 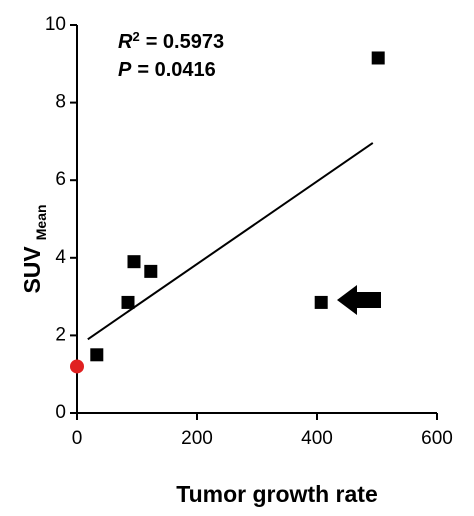 What do you see at coordinates (359, 300) in the screenshot?
I see `arrow` at bounding box center [359, 300].